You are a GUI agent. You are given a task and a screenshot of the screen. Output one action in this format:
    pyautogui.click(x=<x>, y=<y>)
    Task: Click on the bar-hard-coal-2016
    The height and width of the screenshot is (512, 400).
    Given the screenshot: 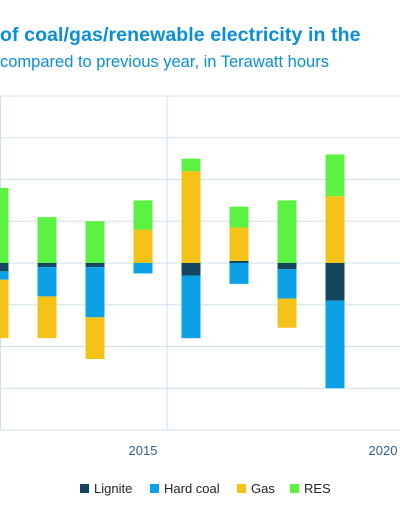 What is the action you would take?
    pyautogui.click(x=191, y=307)
    